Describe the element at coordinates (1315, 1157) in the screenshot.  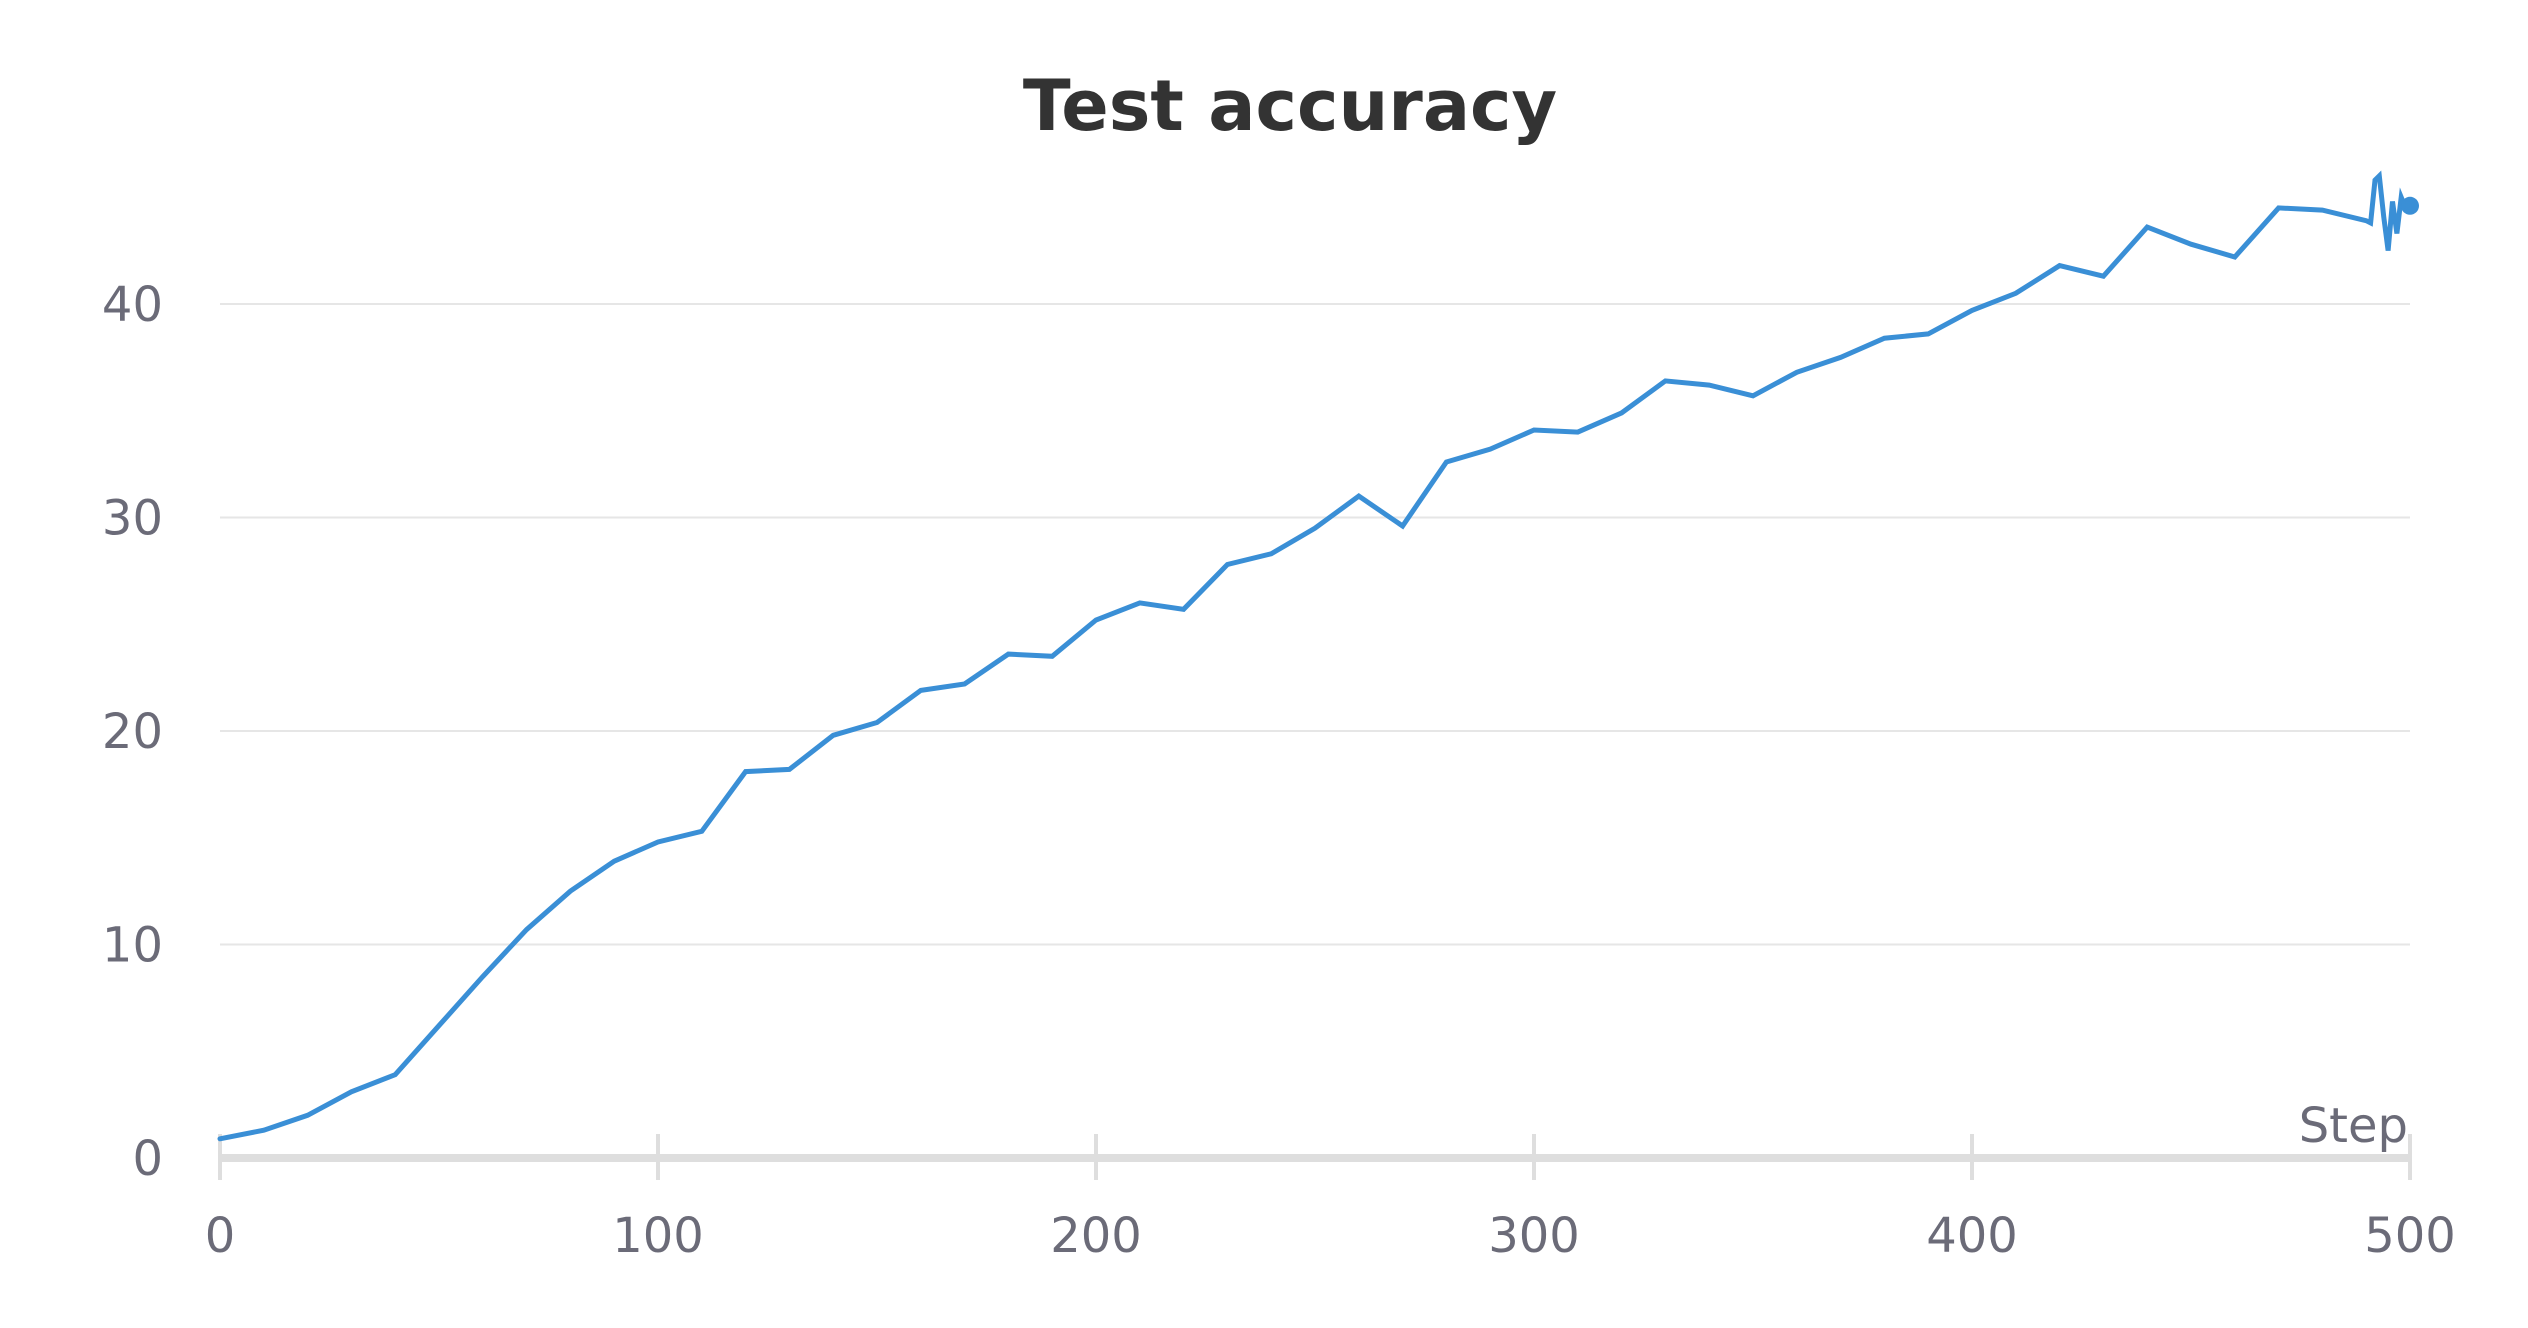
I see `x-axis` at that location.